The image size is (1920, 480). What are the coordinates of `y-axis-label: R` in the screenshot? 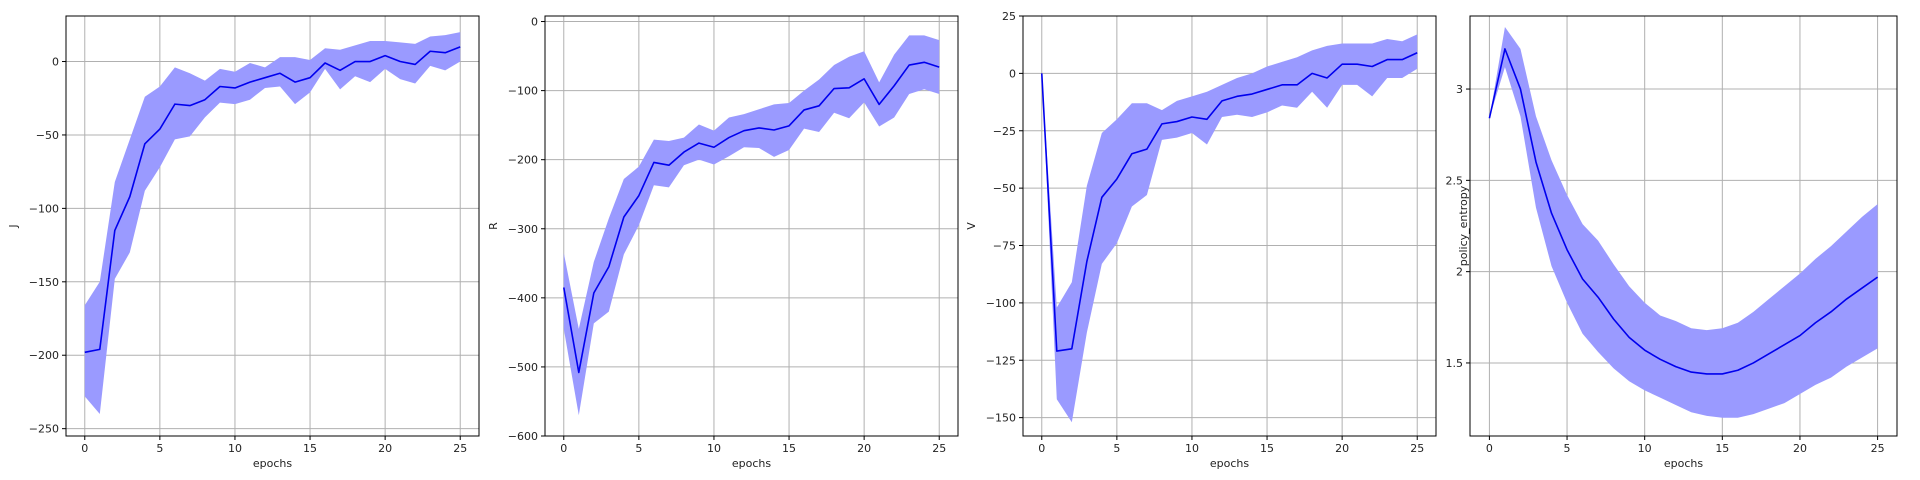 It's located at (493, 226).